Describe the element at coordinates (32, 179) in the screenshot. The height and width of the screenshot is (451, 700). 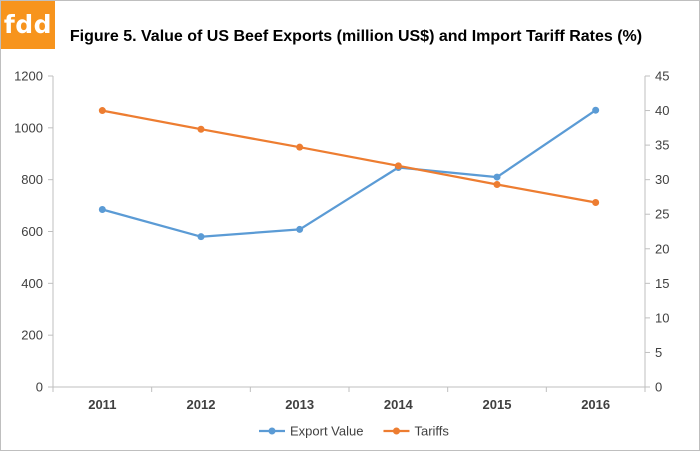
I see `left-tick-label: 800` at that location.